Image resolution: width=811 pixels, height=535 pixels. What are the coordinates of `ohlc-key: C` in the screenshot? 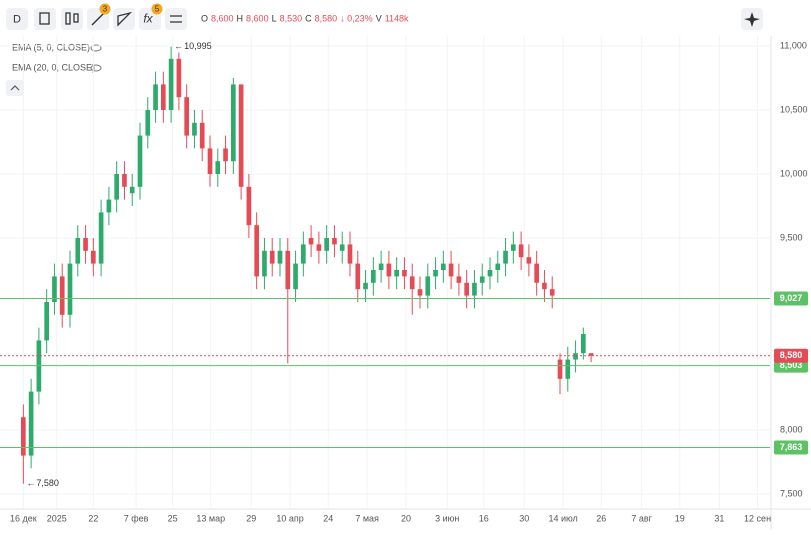 It's located at (308, 19).